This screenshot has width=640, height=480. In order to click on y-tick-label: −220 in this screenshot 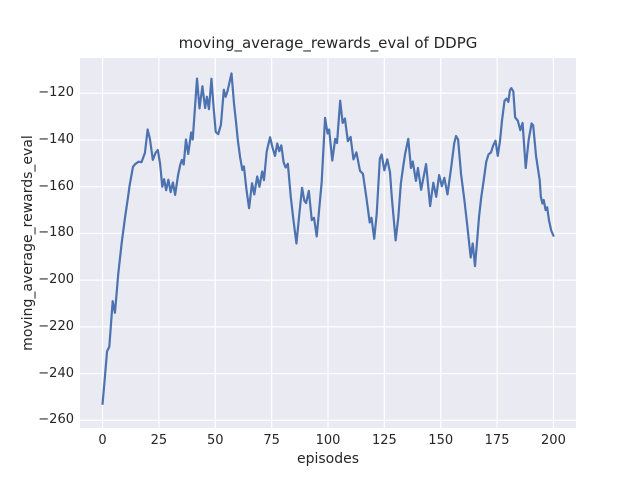, I will do `click(56, 326)`.